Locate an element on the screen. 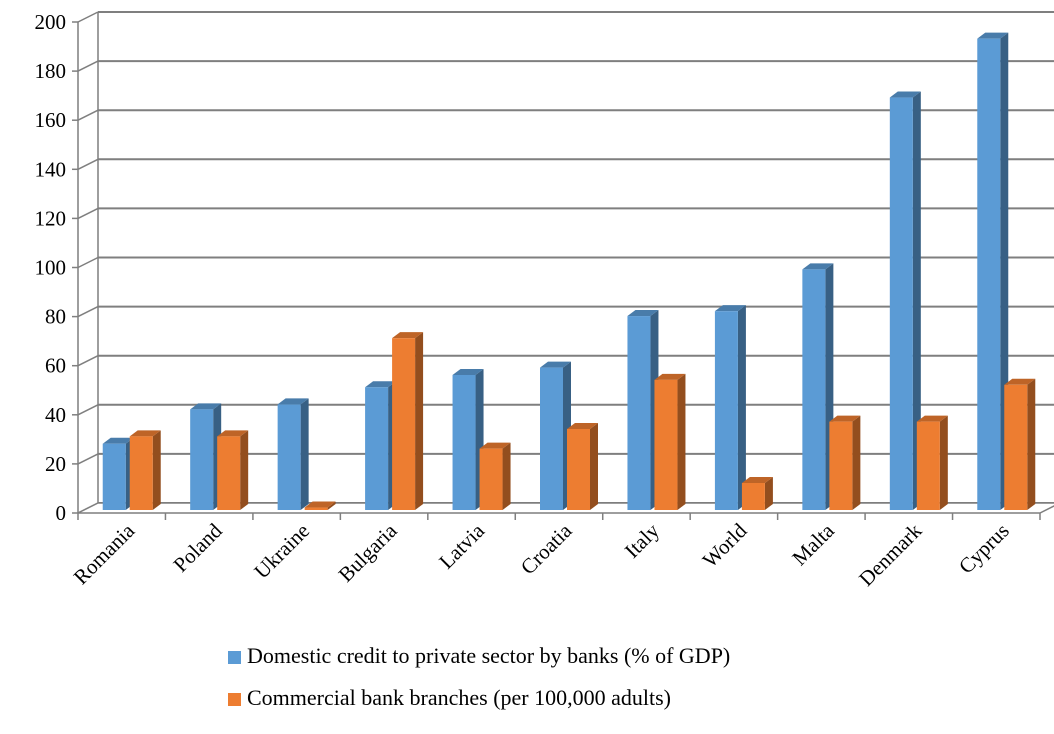 This screenshot has width=1054, height=734. x-tick-label: Malta is located at coordinates (813, 544).